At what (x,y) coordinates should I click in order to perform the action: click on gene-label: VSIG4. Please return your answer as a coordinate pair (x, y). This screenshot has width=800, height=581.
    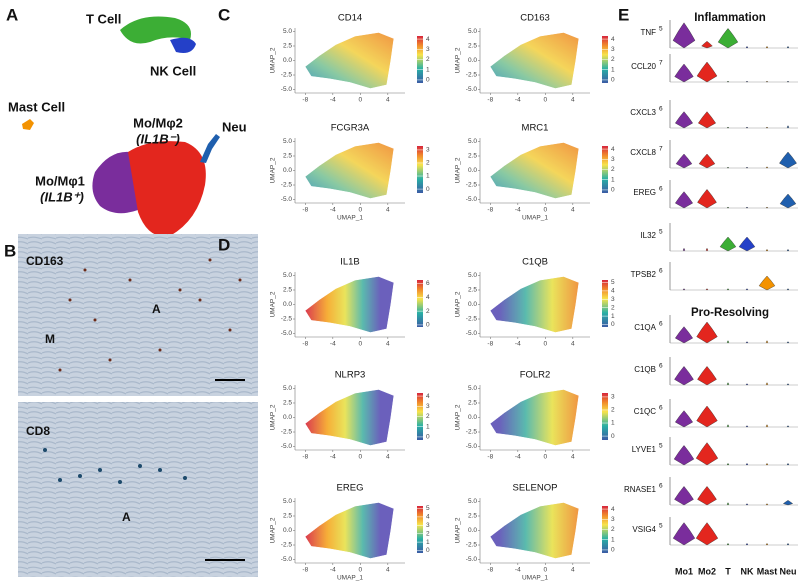
    Looking at the image, I should click on (644, 529).